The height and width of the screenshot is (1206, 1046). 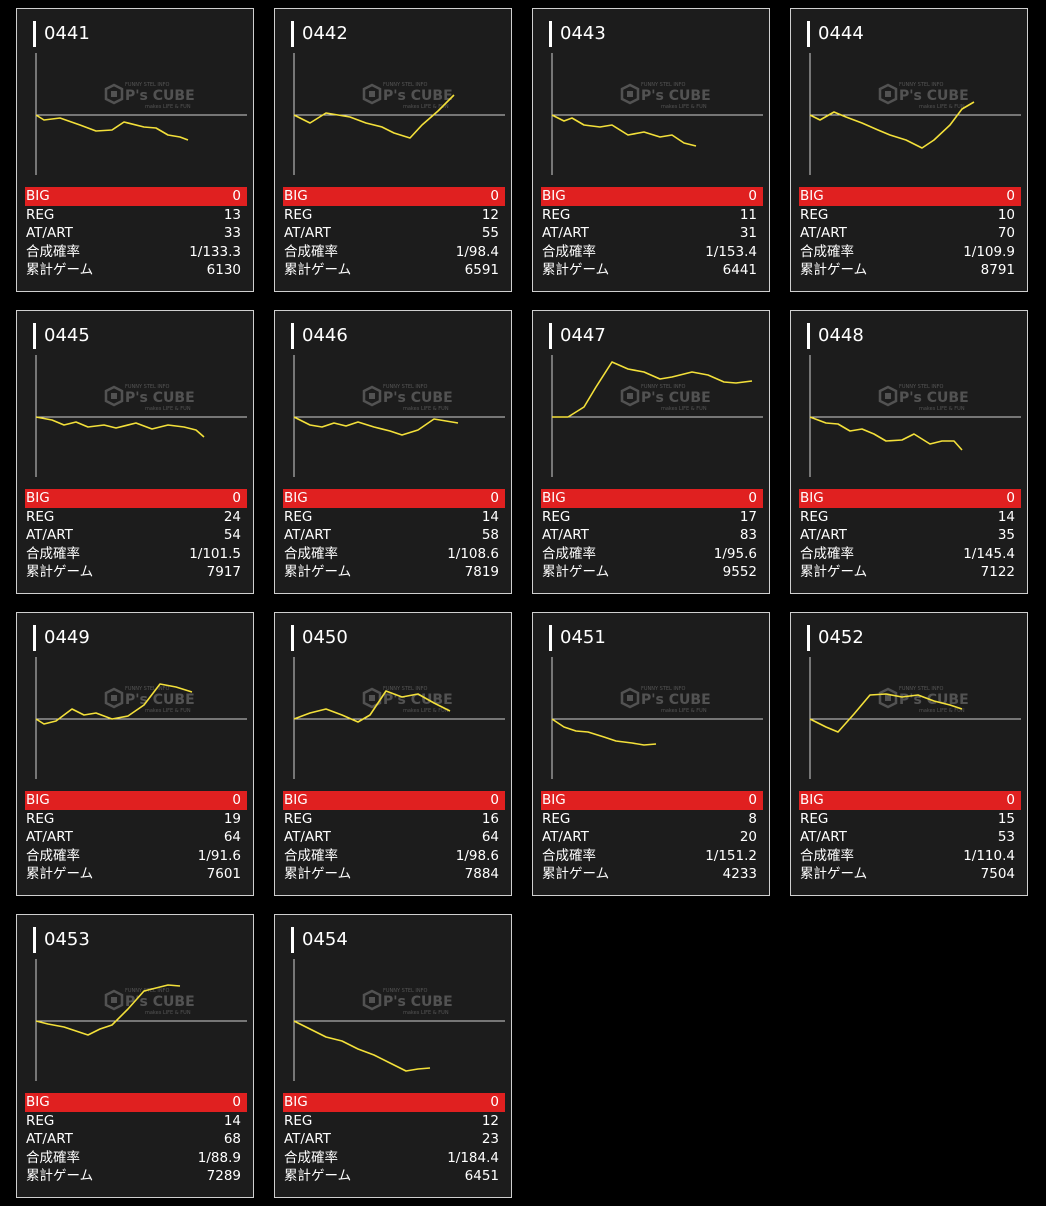 What do you see at coordinates (652, 819) in the screenshot?
I see `reg-row: REG 8` at bounding box center [652, 819].